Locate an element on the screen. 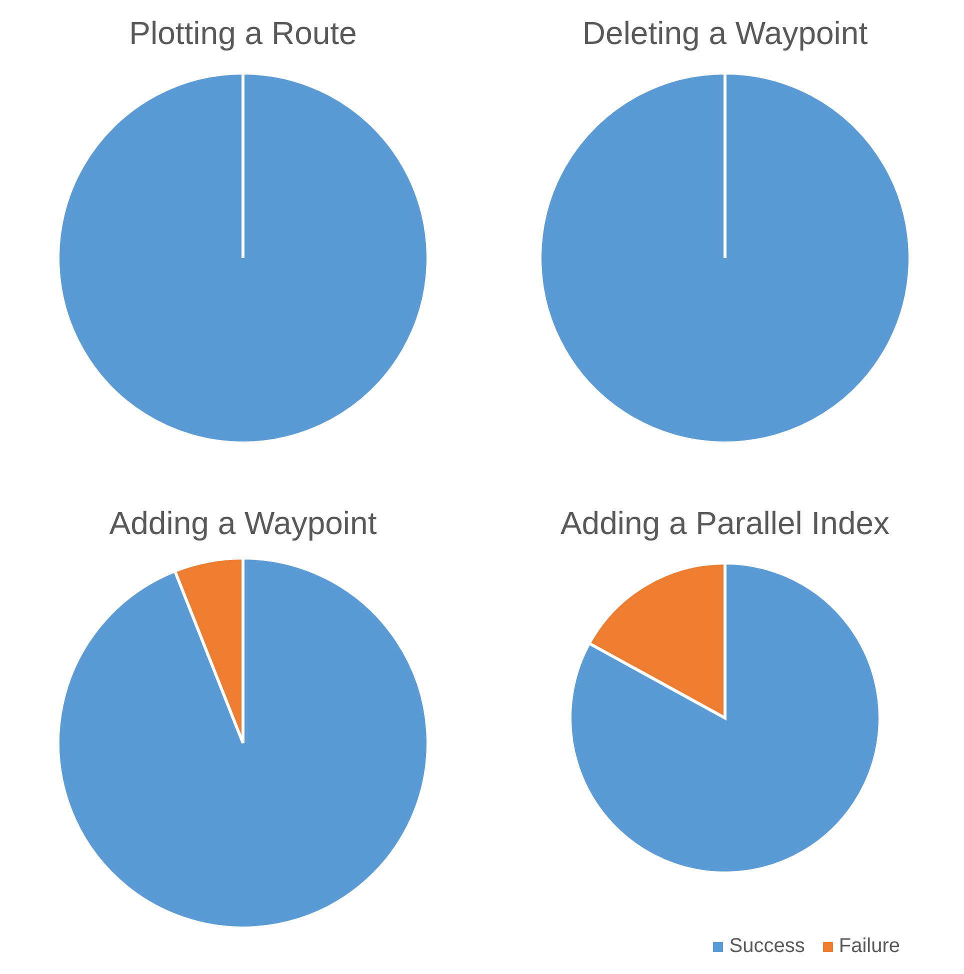 This screenshot has width=964, height=974. chart-title: Adding a Waypoint is located at coordinates (243, 523).